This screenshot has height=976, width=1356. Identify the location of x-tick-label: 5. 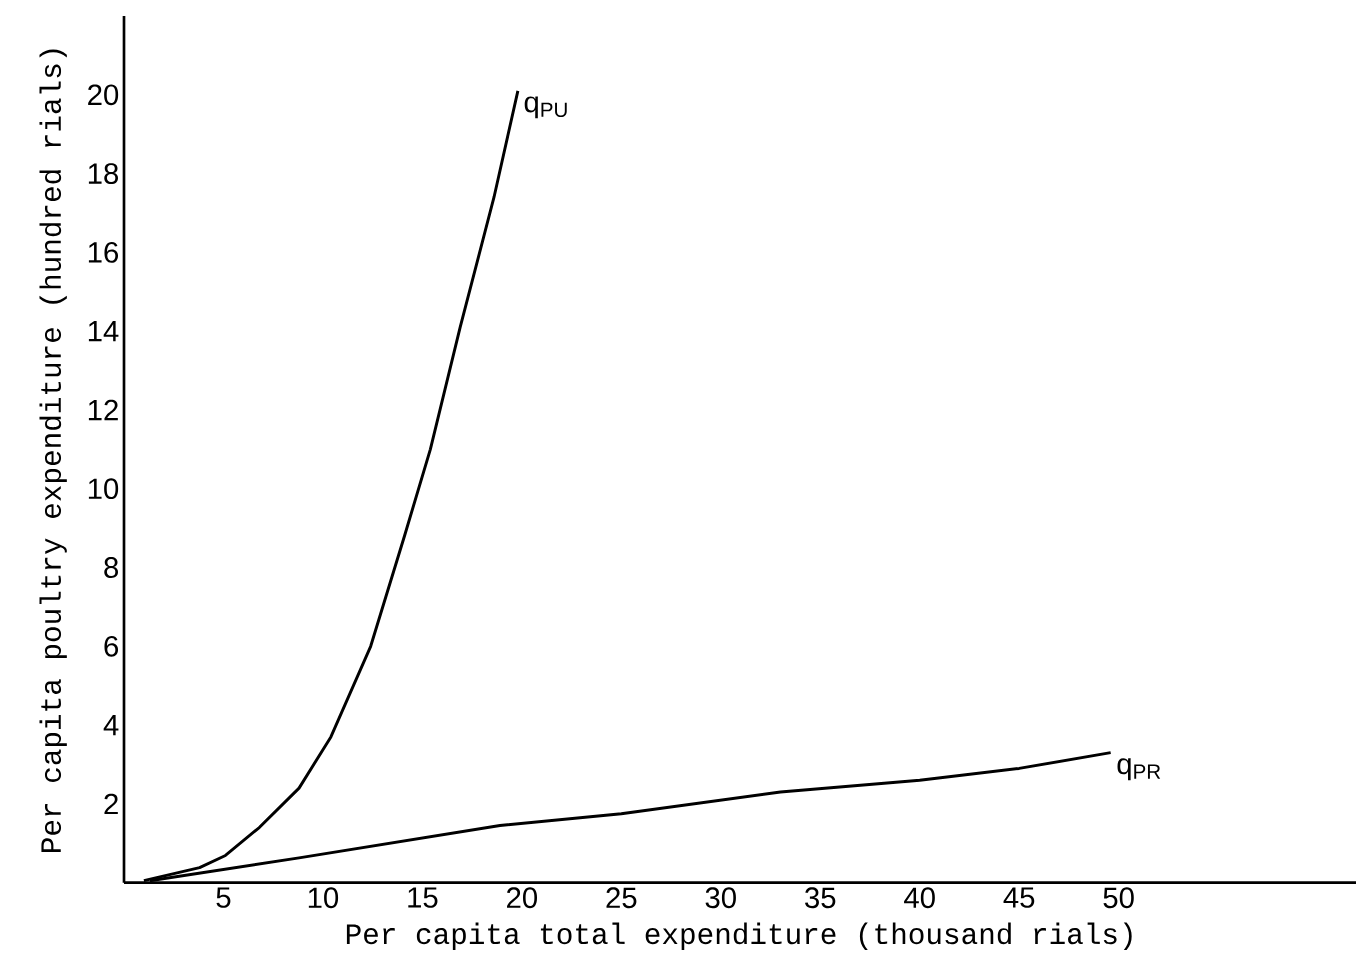
(223, 897).